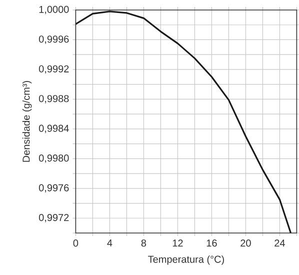  Describe the element at coordinates (211, 243) in the screenshot. I see `x-tick-label: 16` at that location.